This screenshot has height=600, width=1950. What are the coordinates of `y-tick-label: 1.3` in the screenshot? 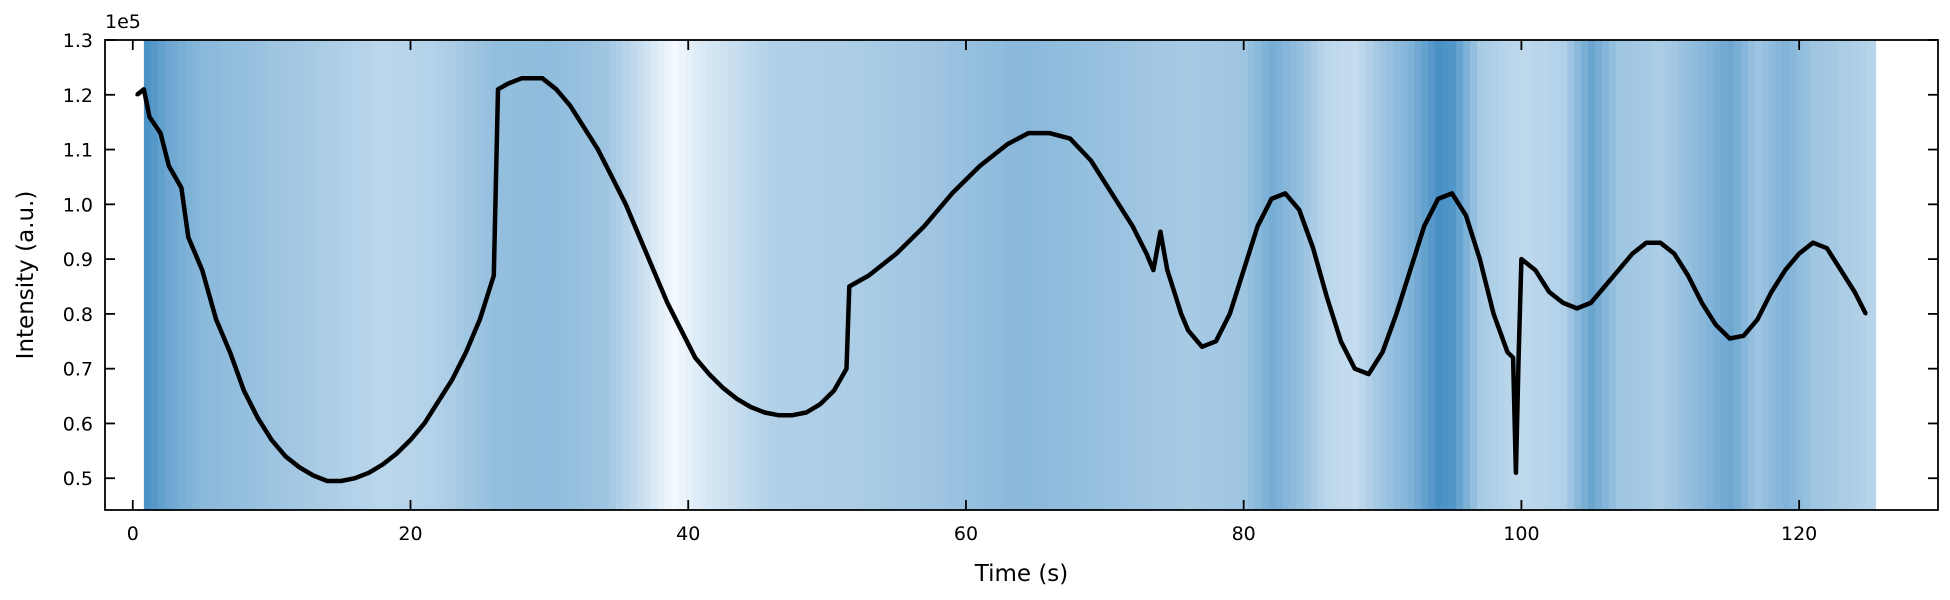 It's located at (78, 41).